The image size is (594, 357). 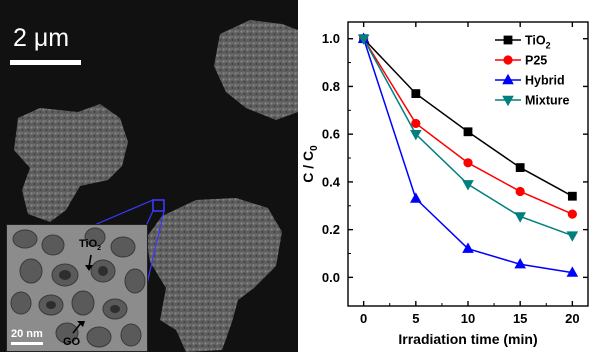 What do you see at coordinates (547, 101) in the screenshot?
I see `legend-label-mixture: Mixture` at bounding box center [547, 101].